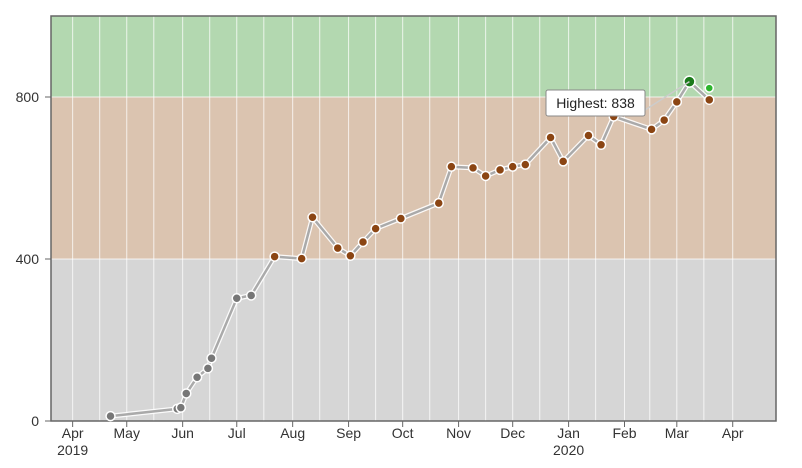 The height and width of the screenshot is (468, 802). Describe the element at coordinates (72, 450) in the screenshot. I see `x-tick-year-0: 2019` at that location.